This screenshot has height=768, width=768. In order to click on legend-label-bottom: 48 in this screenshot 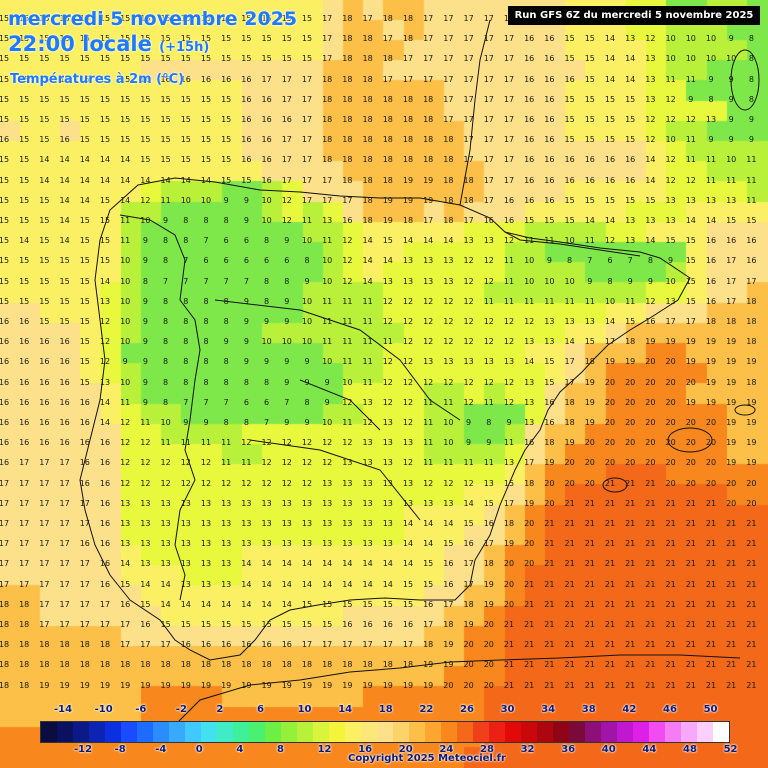, I will do `click(690, 749)`.